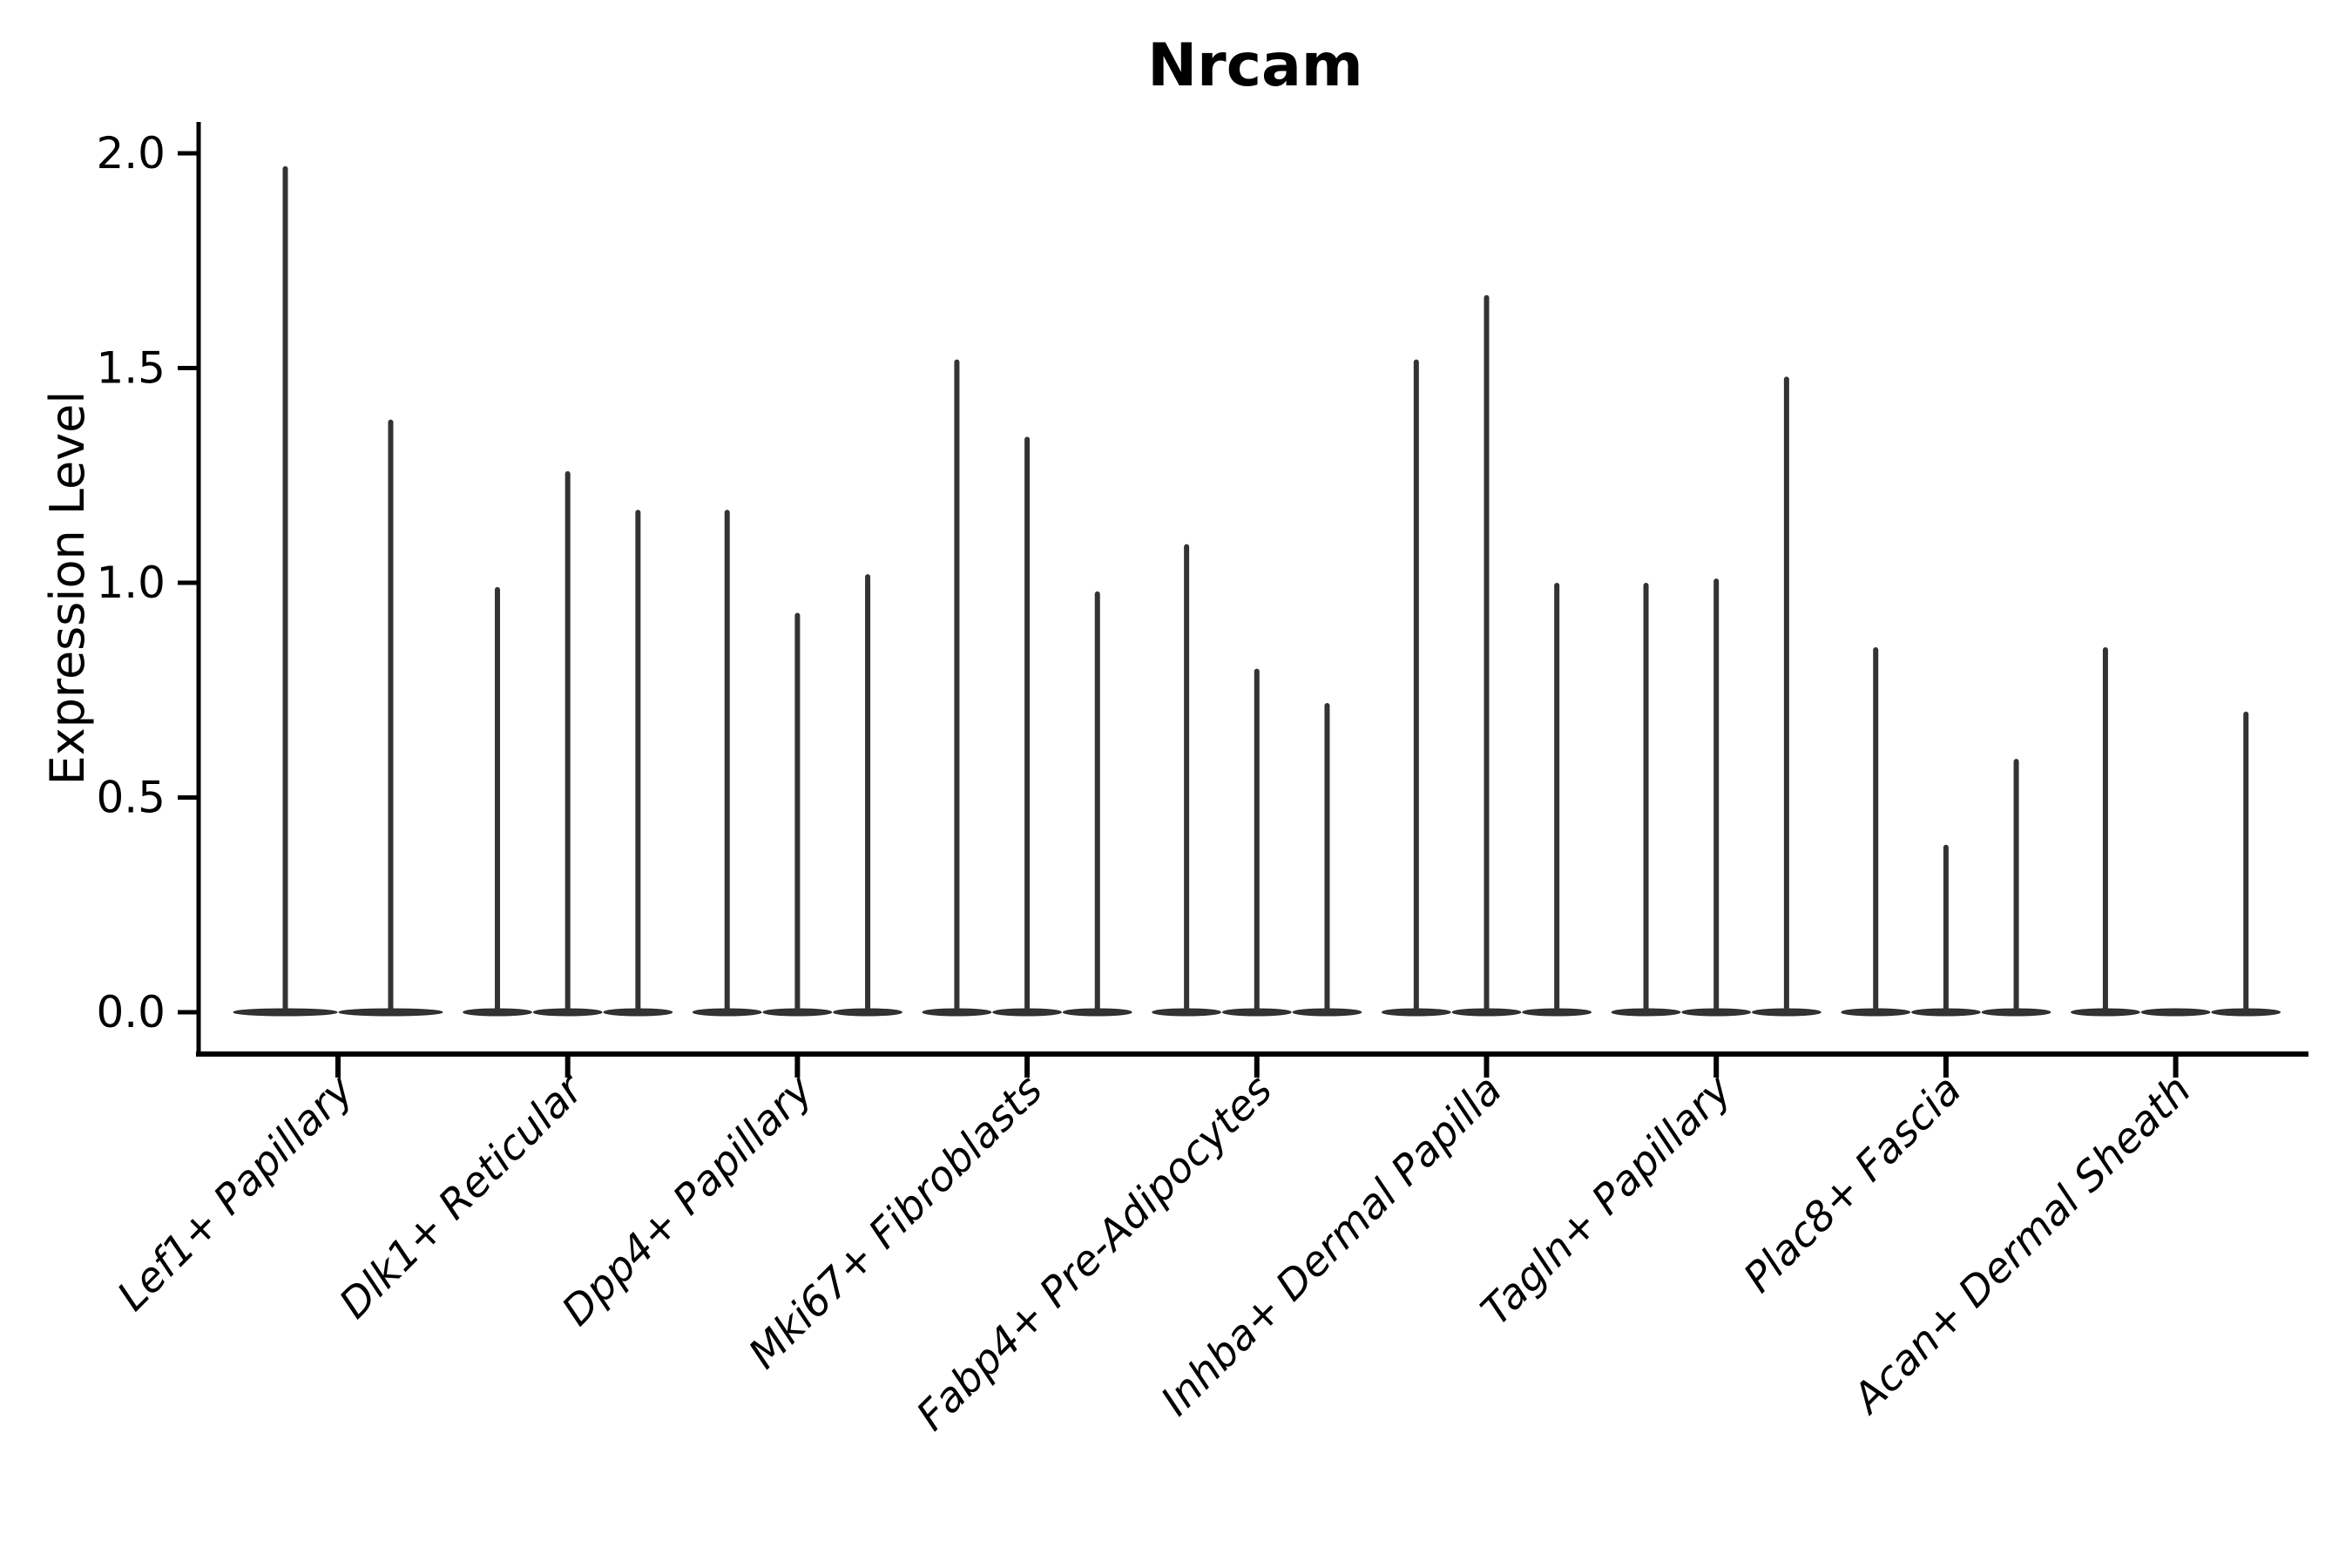  What do you see at coordinates (131, 368) in the screenshot?
I see `y-tick-label: 1.5` at bounding box center [131, 368].